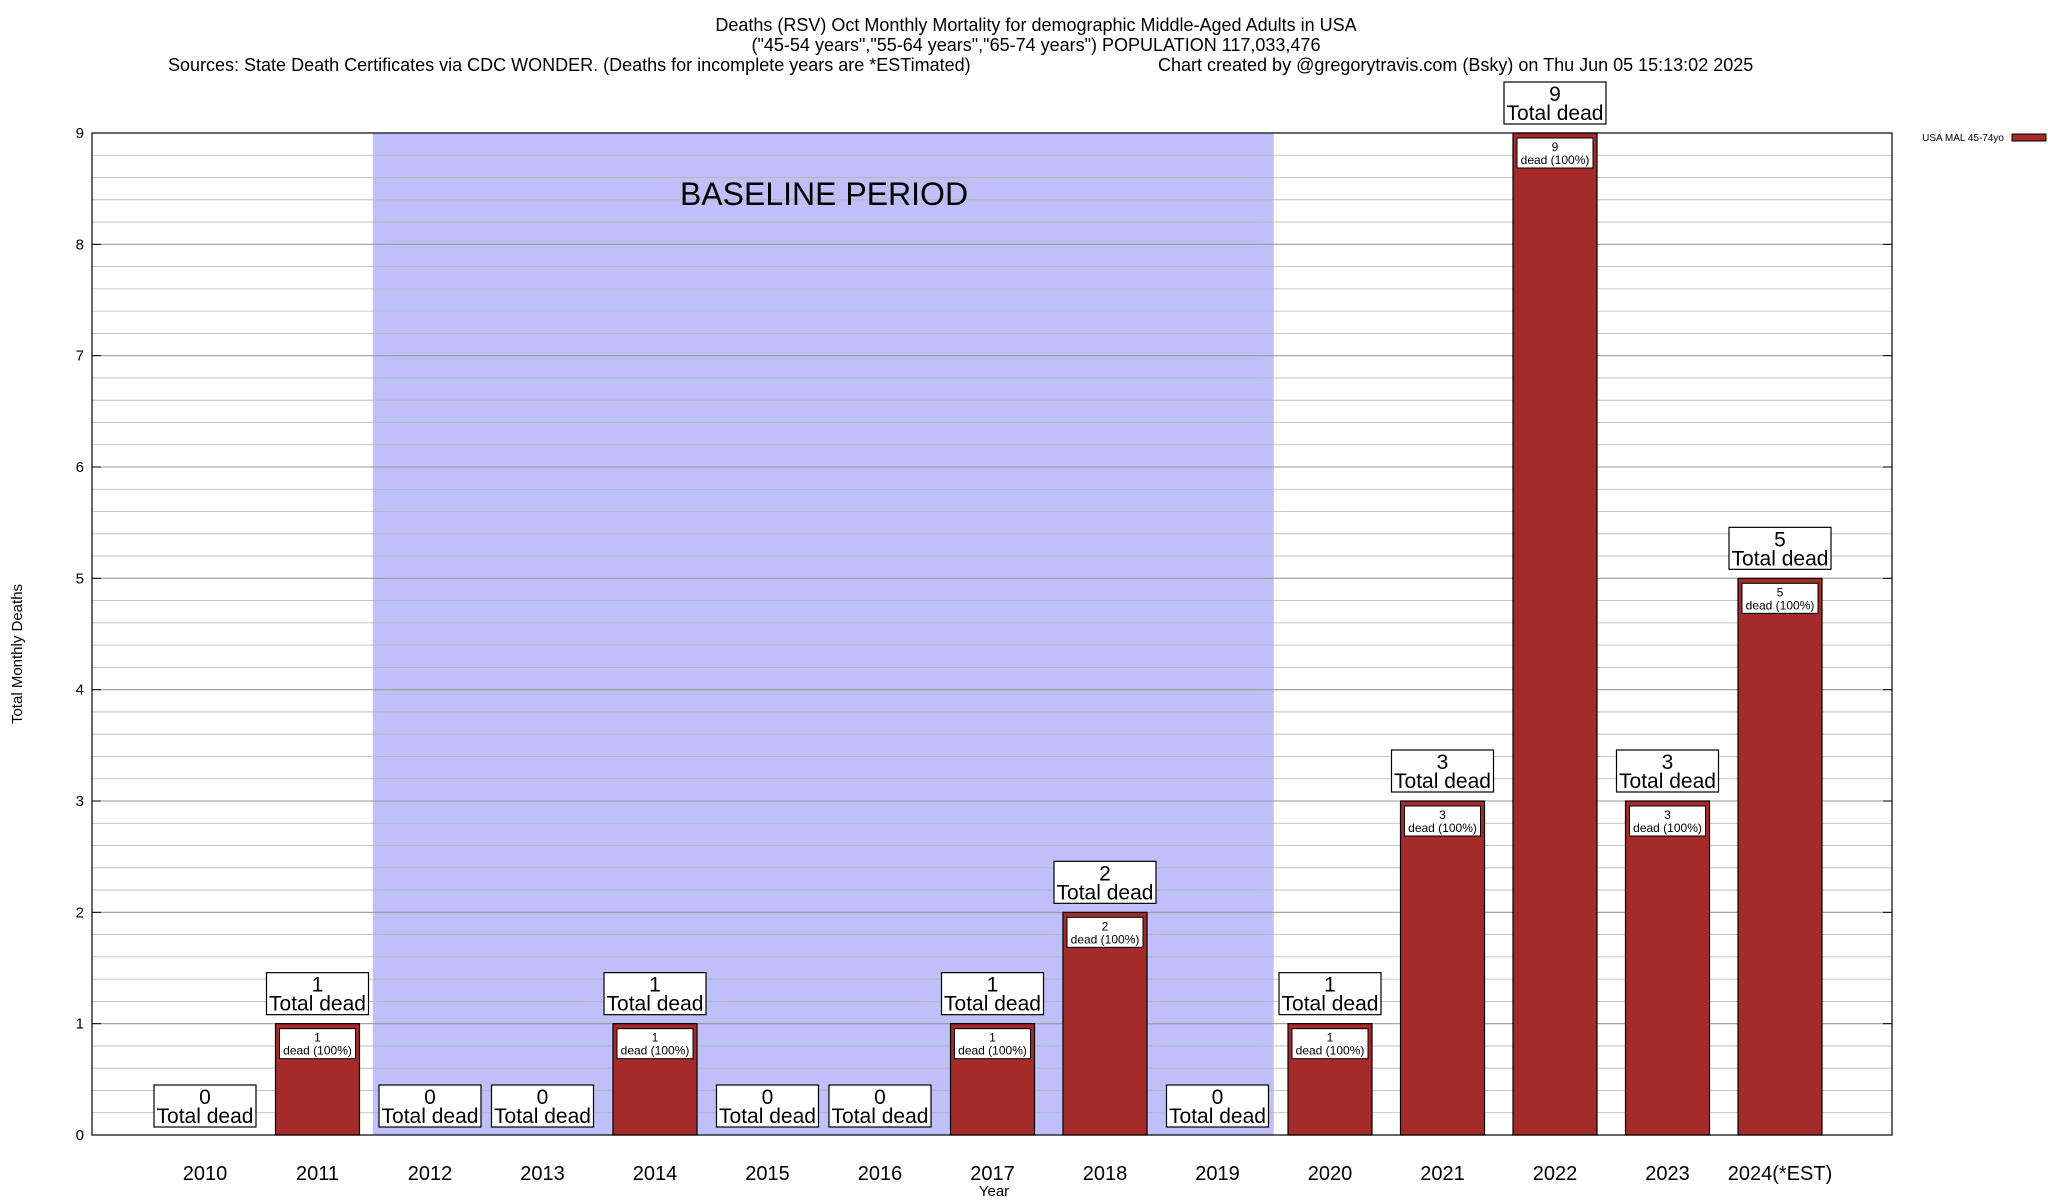 This screenshot has height=1200, width=2048. What do you see at coordinates (430, 1174) in the screenshot?
I see `x-tick-label: 2012` at bounding box center [430, 1174].